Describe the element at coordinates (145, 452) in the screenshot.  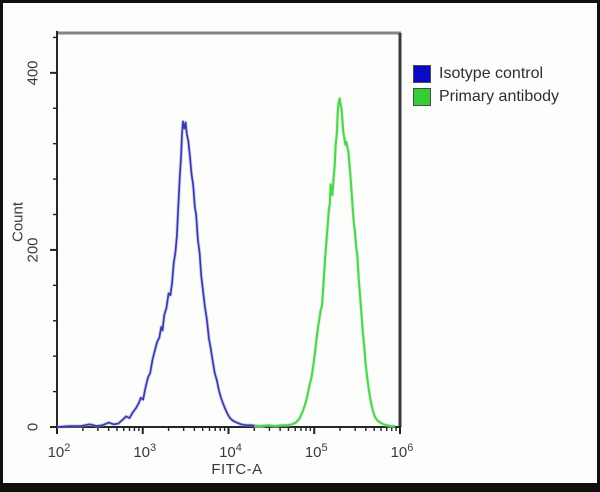
I see `x-tick-label: 10³` at that location.